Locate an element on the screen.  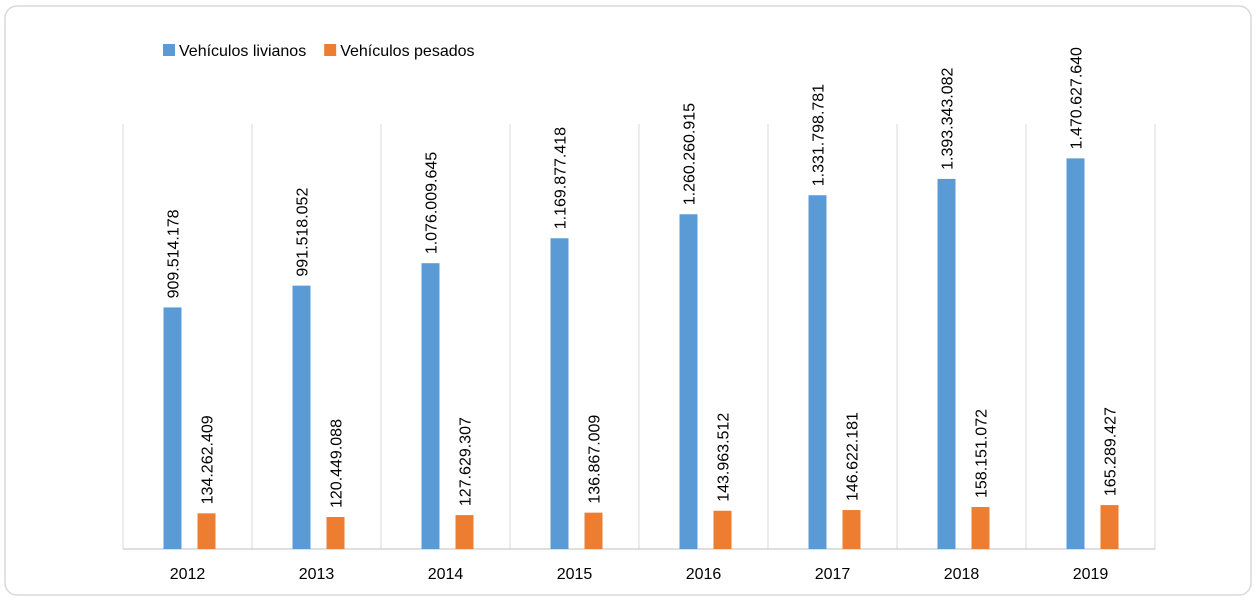
x-tick-label: 2017 is located at coordinates (833, 574).